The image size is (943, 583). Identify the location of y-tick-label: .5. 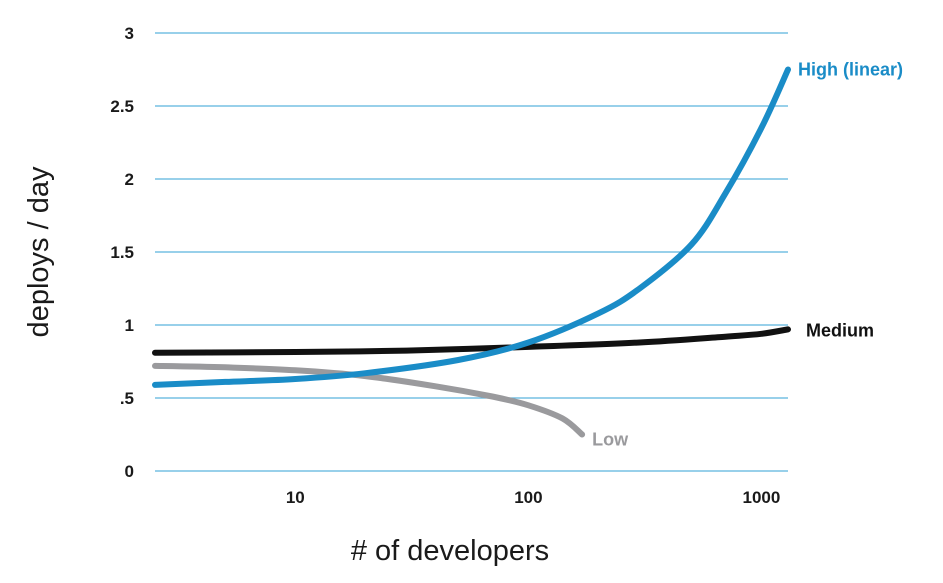
(127, 398).